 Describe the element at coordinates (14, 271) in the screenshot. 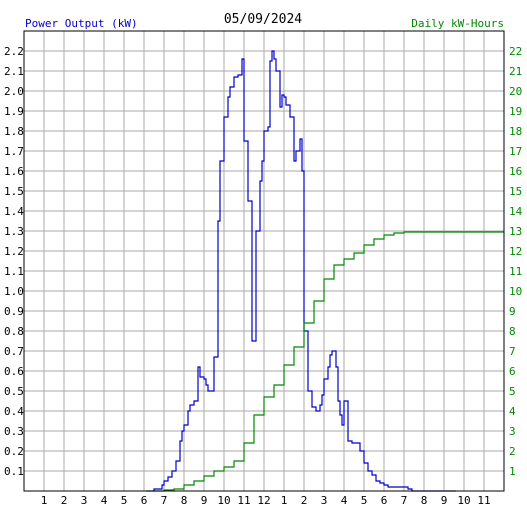

I see `y-left-tick-label: 1.1` at that location.